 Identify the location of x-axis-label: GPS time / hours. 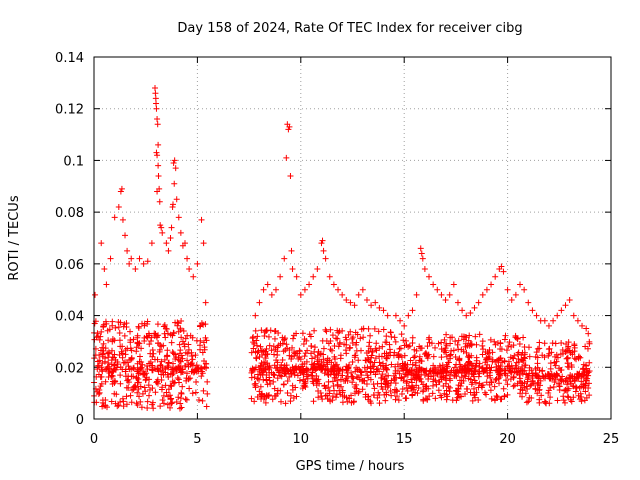
(350, 466).